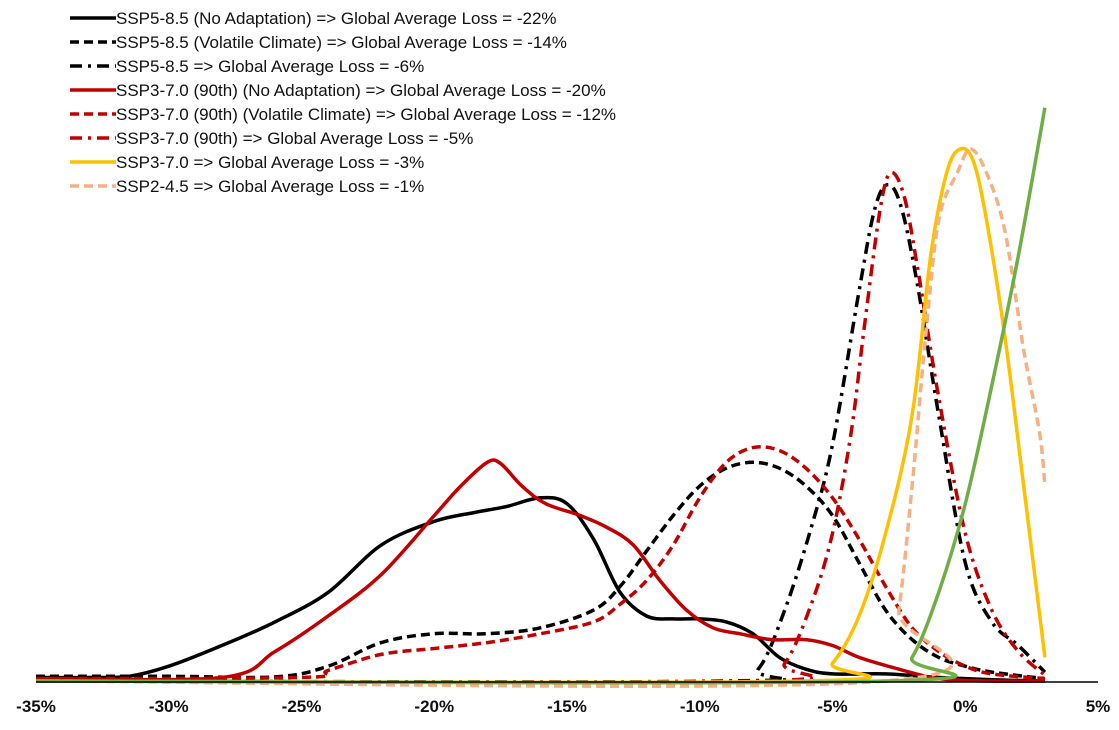 The width and height of the screenshot is (1119, 730). I want to click on x-tick-label: -35%, so click(36, 706).